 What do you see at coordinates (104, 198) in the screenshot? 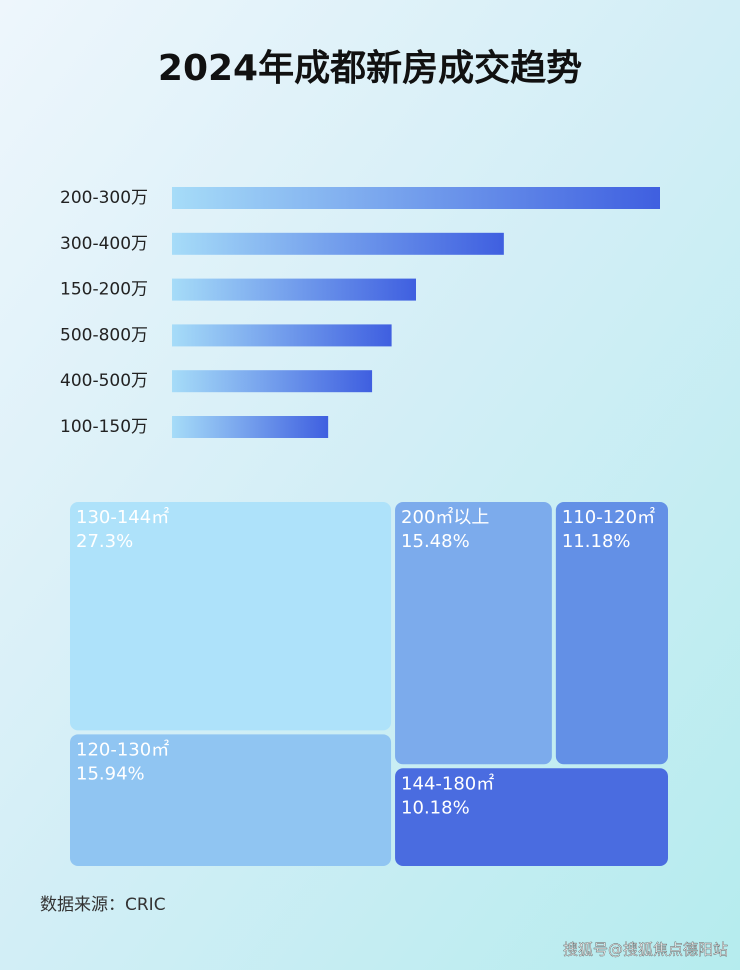
I see `y-tick-label: 200-300万` at bounding box center [104, 198].